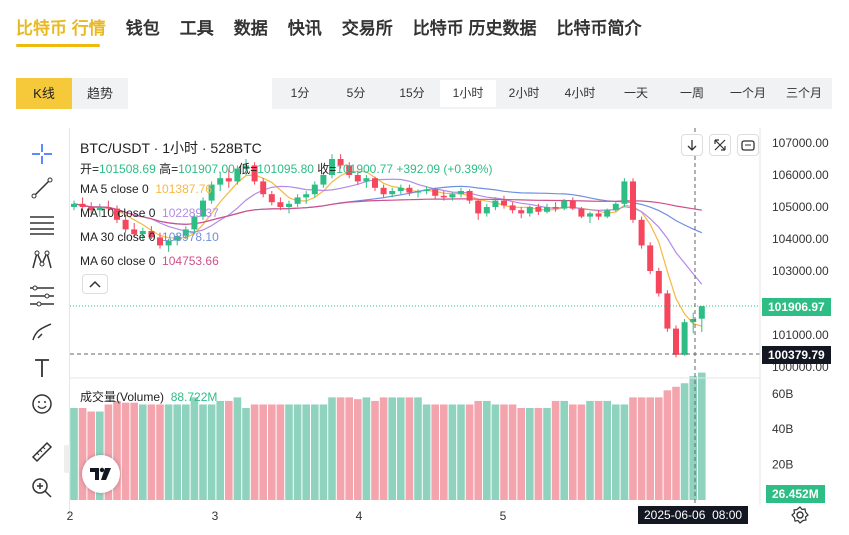  Describe the element at coordinates (44, 93) in the screenshot. I see `tab-kline: K线` at that location.